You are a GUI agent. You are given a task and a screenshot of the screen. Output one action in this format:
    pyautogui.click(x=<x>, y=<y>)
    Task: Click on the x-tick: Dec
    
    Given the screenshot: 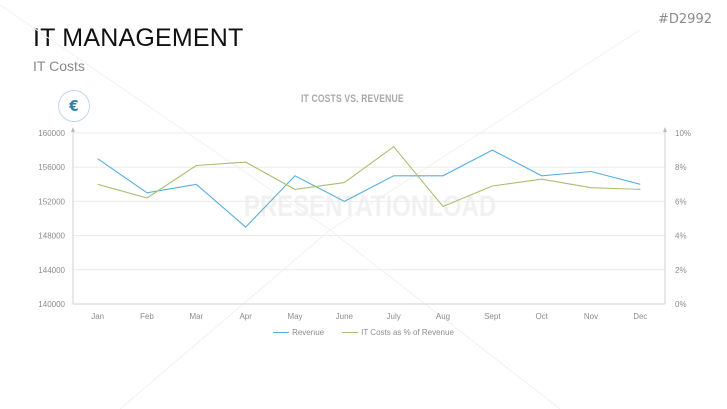 What is the action you would take?
    pyautogui.click(x=640, y=316)
    